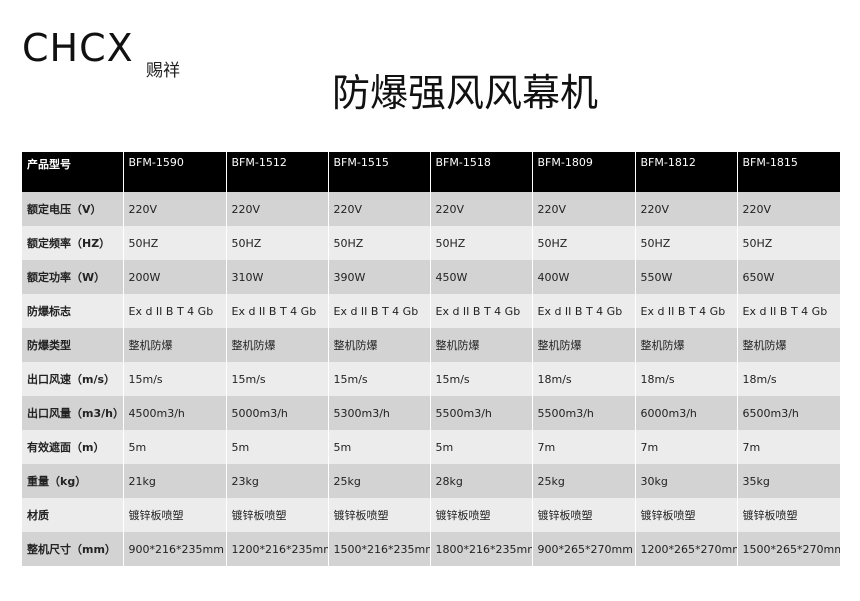 The width and height of the screenshot is (860, 601). What do you see at coordinates (584, 172) in the screenshot?
I see `header-cell: BFM-1809` at bounding box center [584, 172].